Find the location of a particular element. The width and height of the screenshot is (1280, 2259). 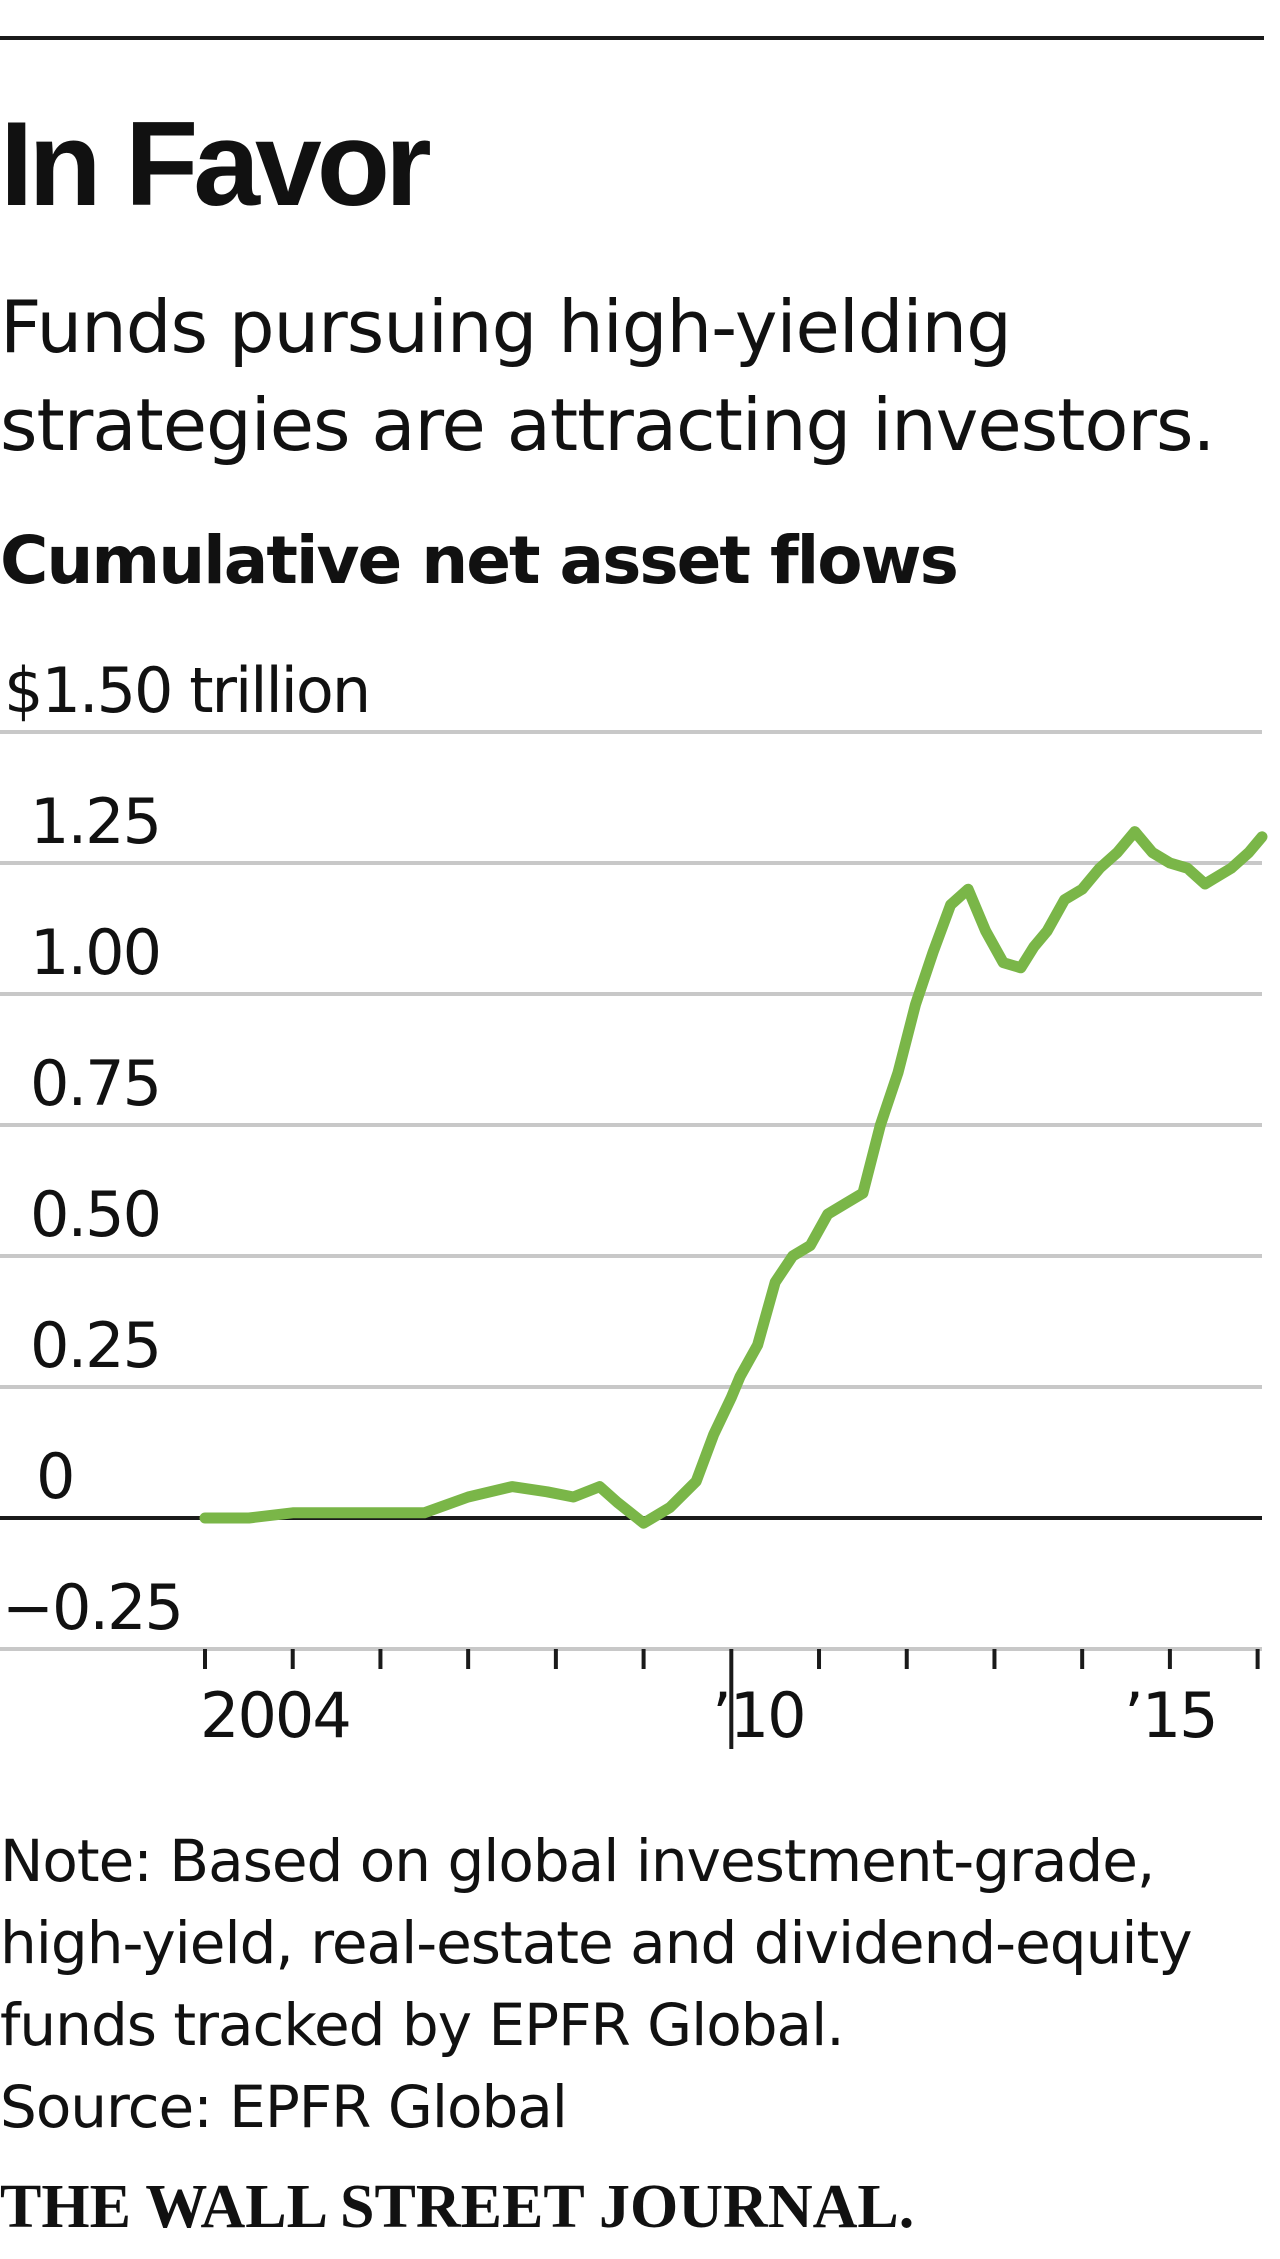

chart-title: In Favor is located at coordinates (216, 164).